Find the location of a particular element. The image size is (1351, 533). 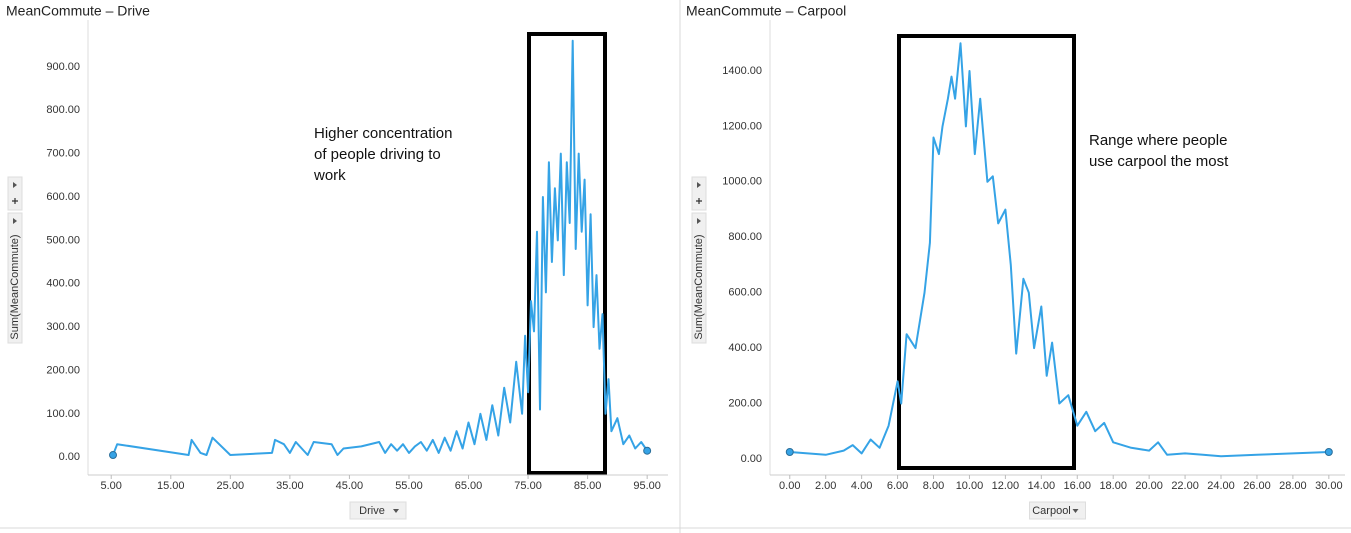

chart-title: MeanCommute – Drive is located at coordinates (78, 11).